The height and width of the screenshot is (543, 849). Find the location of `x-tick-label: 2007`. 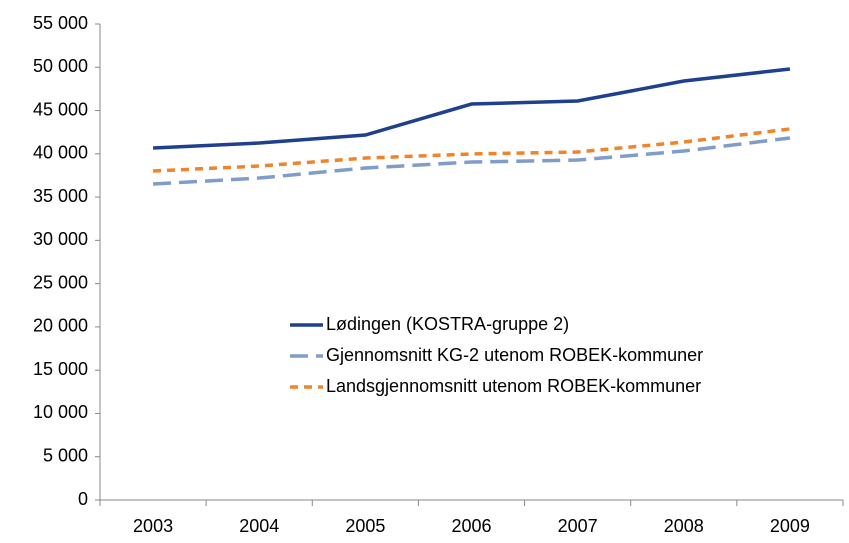

x-tick-label: 2007 is located at coordinates (578, 526).